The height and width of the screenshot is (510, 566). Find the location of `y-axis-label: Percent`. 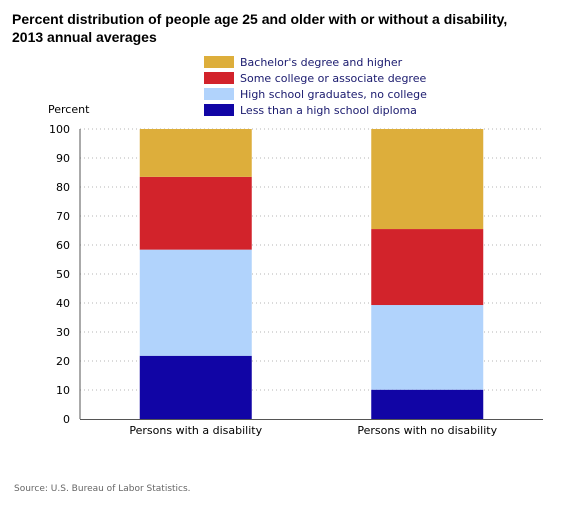

y-axis-label: Percent is located at coordinates (69, 109).